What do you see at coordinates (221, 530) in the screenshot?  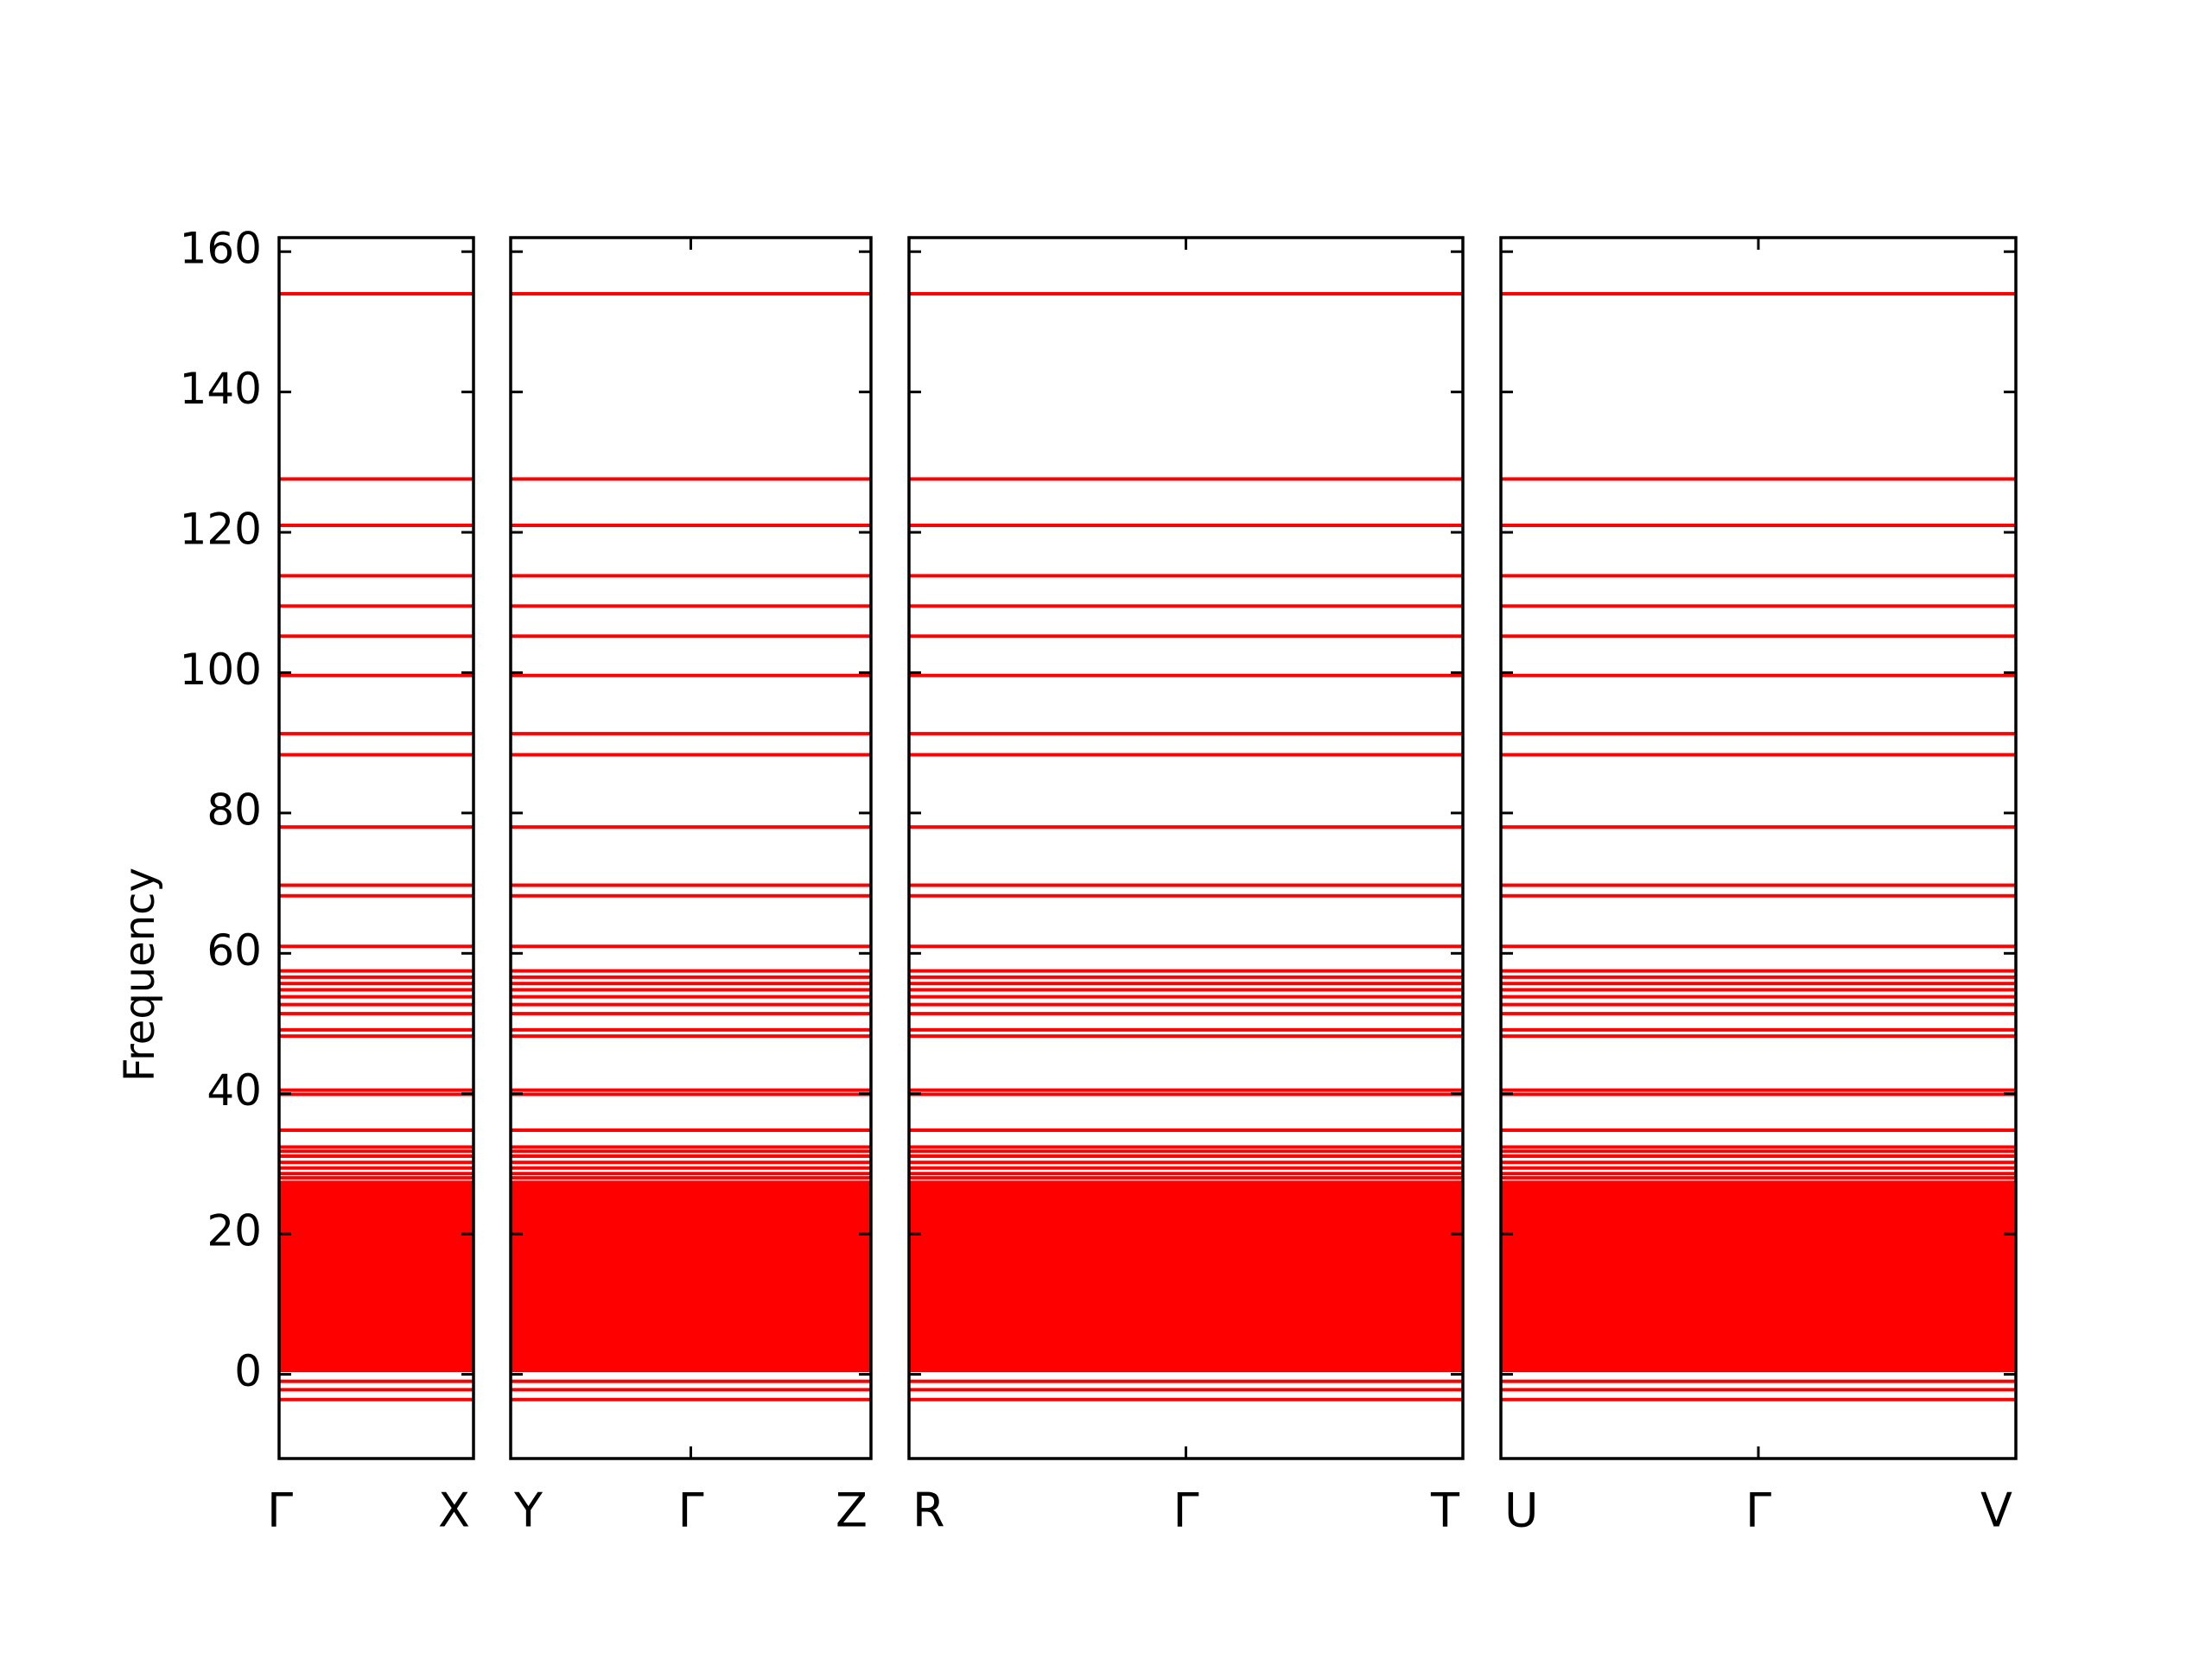 I see `y-tick-label: 120` at bounding box center [221, 530].